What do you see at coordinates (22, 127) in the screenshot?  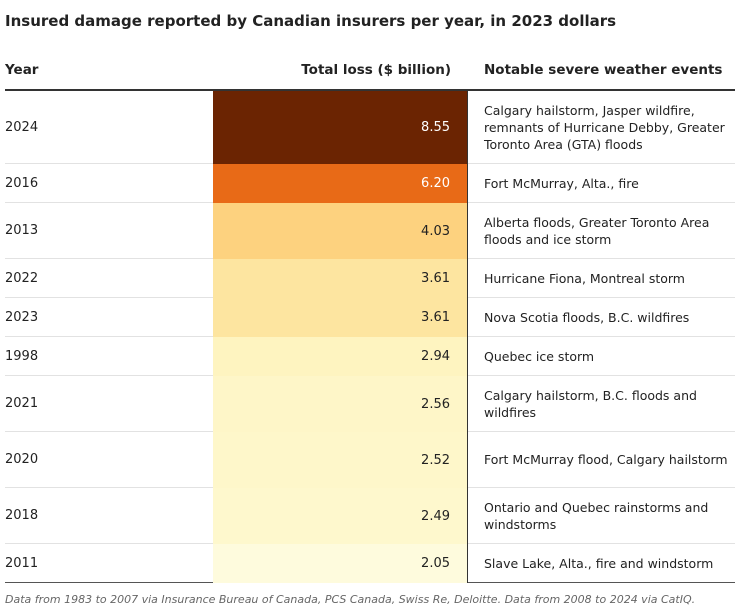 I see `year-cell: 2024` at bounding box center [22, 127].